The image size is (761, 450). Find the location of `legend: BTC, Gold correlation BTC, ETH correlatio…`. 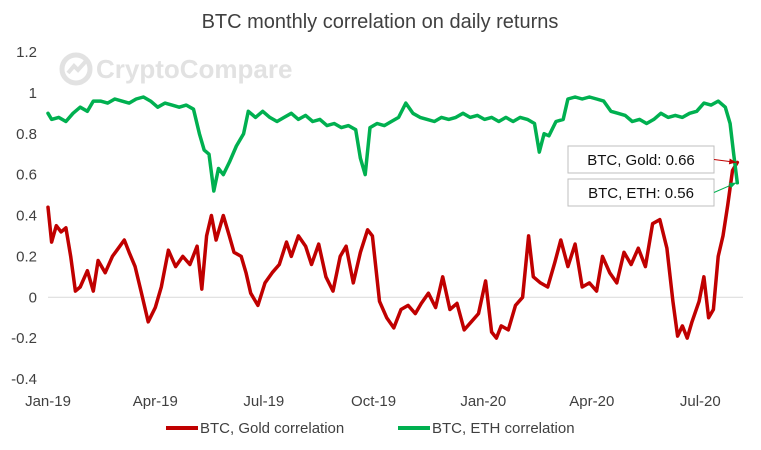

legend: BTC, Gold correlation BTC, ETH correlatio… is located at coordinates (370, 428).